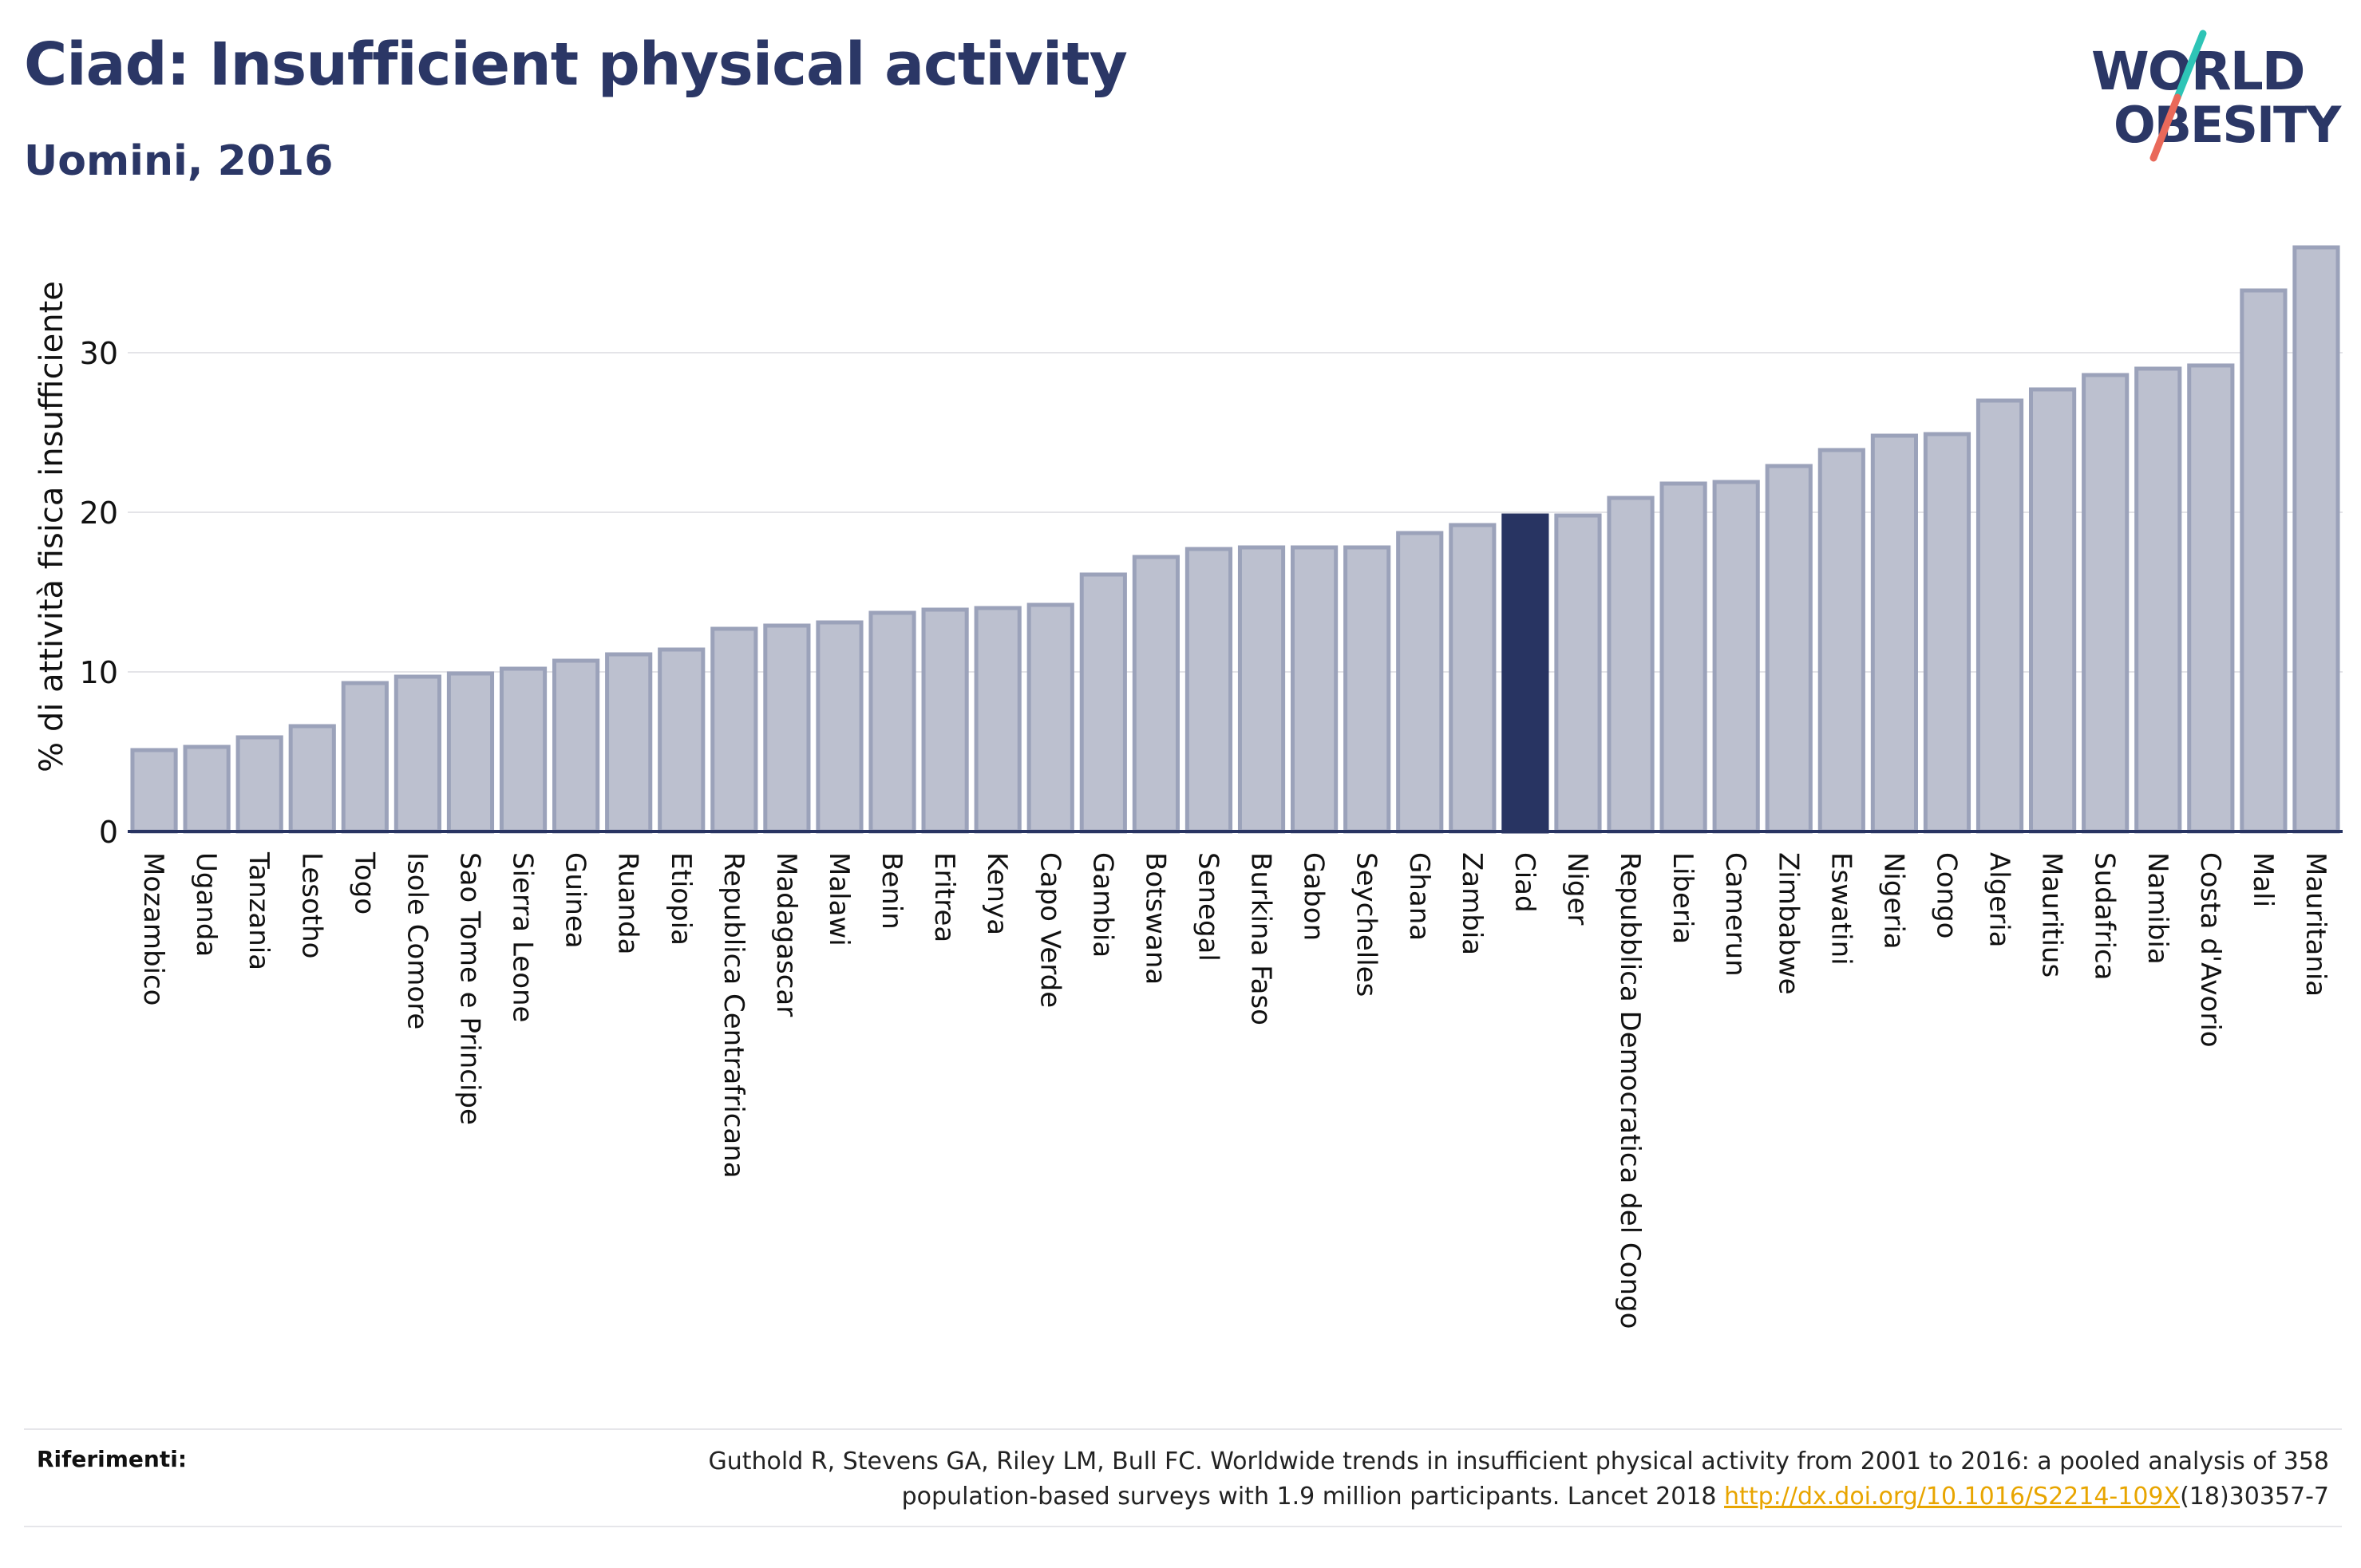 Image resolution: width=2361 pixels, height=1568 pixels. Describe the element at coordinates (1894, 633) in the screenshot. I see `bar-nigeria` at that location.